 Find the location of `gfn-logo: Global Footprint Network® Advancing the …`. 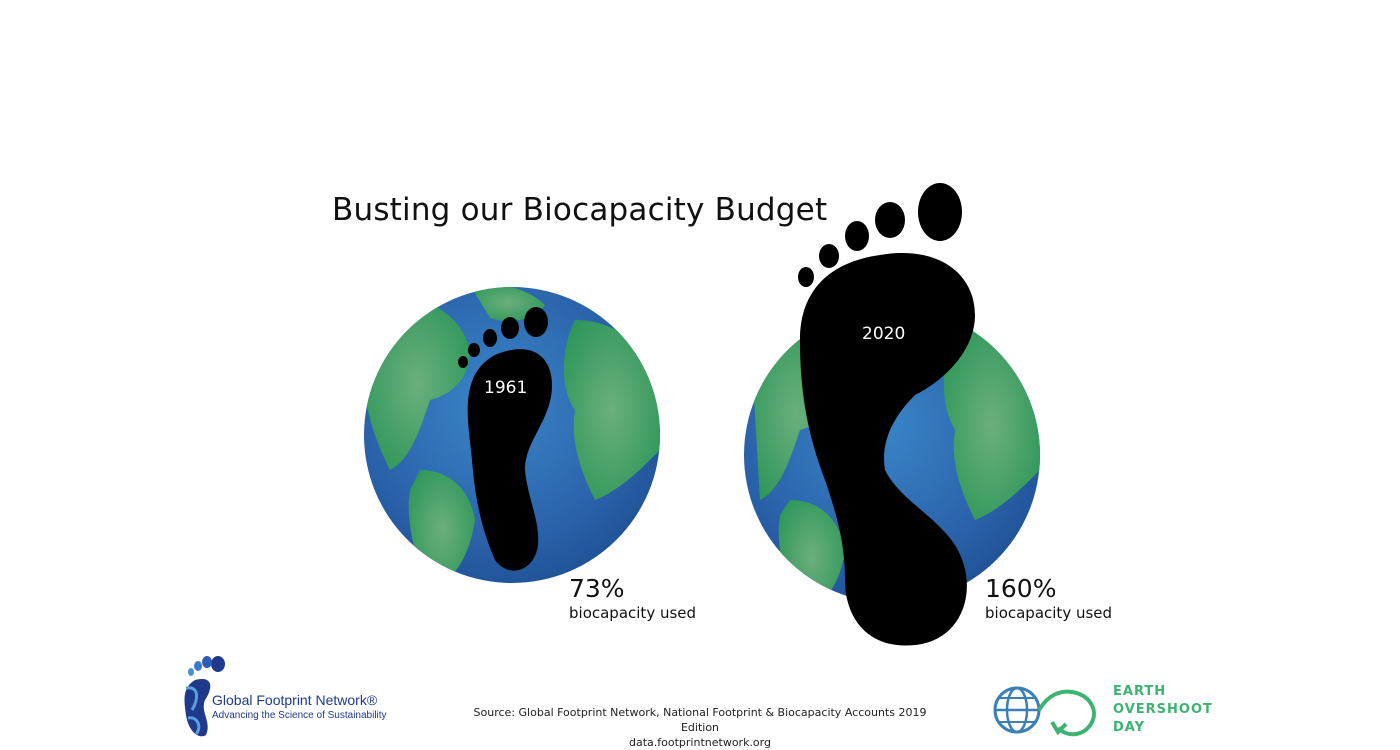

gfn-logo: Global Footprint Network® Advancing the … is located at coordinates (299, 707).